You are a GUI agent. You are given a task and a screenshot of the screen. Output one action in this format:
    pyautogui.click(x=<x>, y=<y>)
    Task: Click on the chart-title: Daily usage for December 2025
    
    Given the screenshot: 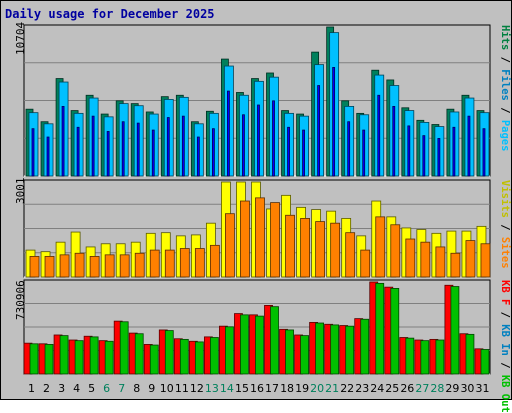 What is the action you would take?
    pyautogui.click(x=110, y=14)
    